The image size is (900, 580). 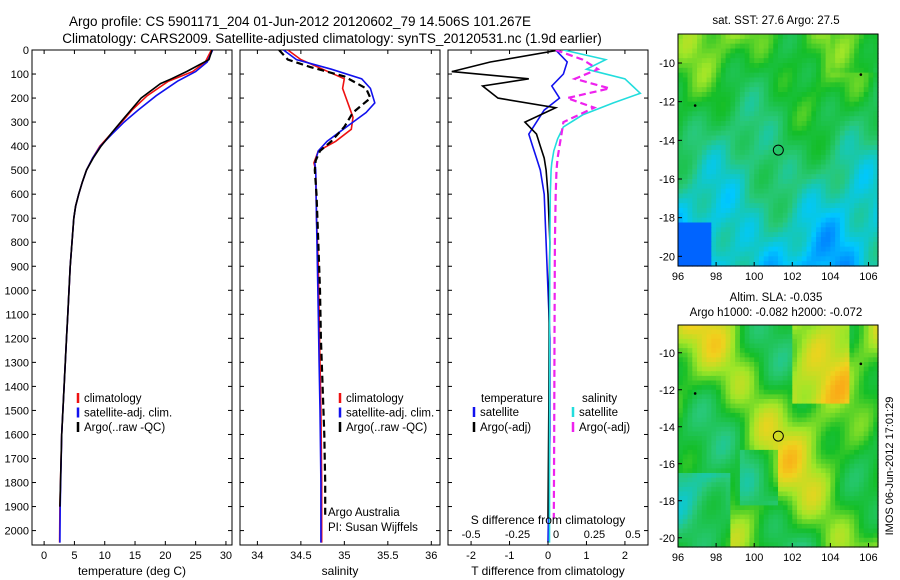 What do you see at coordinates (778, 436) in the screenshot?
I see `sla-map-grid` at bounding box center [778, 436].